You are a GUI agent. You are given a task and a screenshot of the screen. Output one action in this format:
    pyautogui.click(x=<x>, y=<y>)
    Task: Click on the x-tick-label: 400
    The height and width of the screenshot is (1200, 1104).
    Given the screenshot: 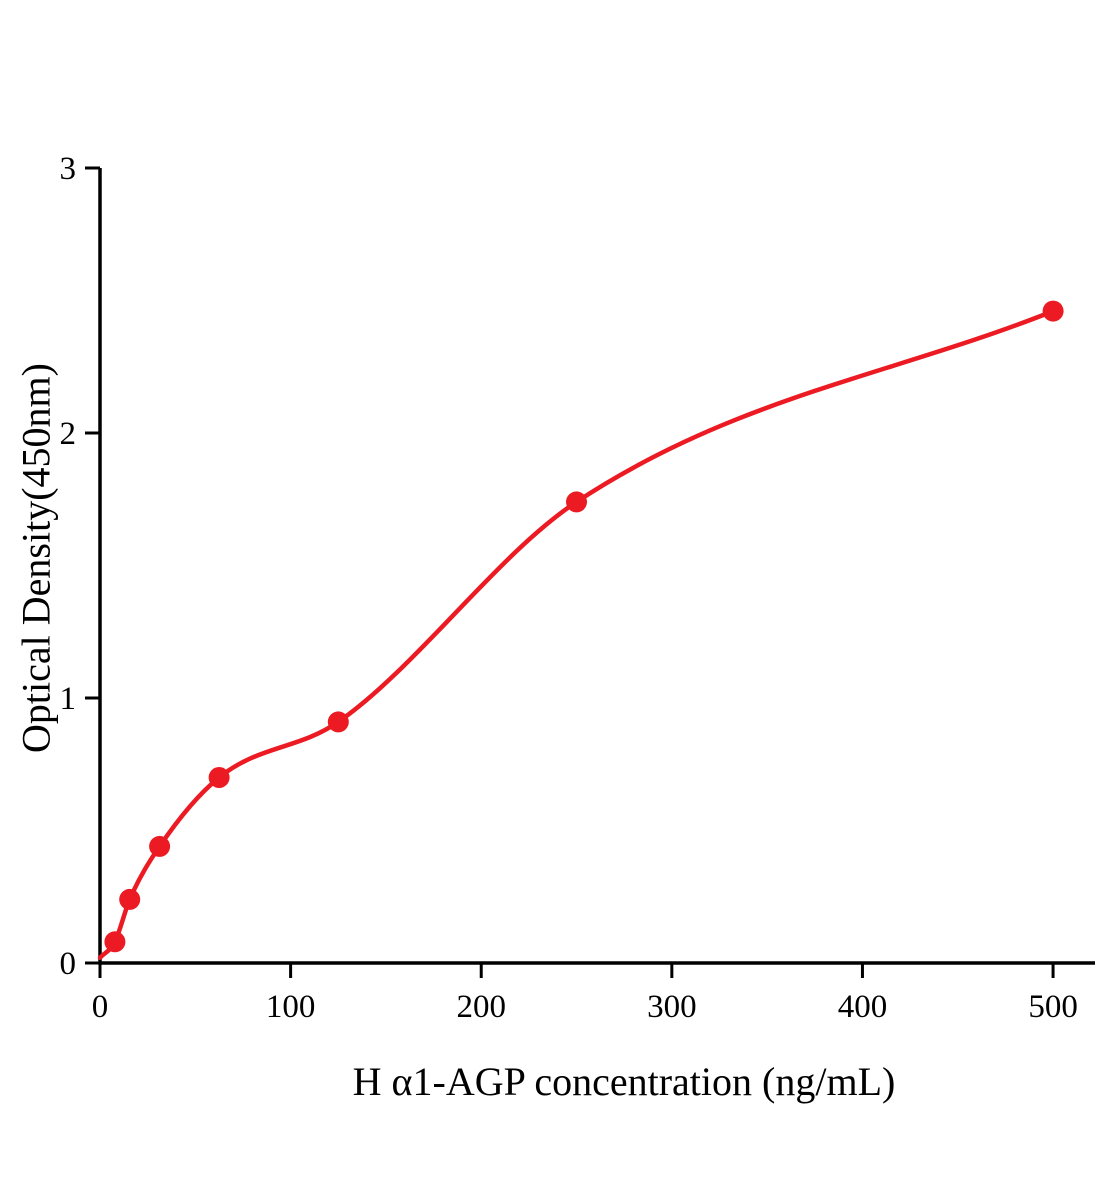 What is the action you would take?
    pyautogui.click(x=863, y=1007)
    